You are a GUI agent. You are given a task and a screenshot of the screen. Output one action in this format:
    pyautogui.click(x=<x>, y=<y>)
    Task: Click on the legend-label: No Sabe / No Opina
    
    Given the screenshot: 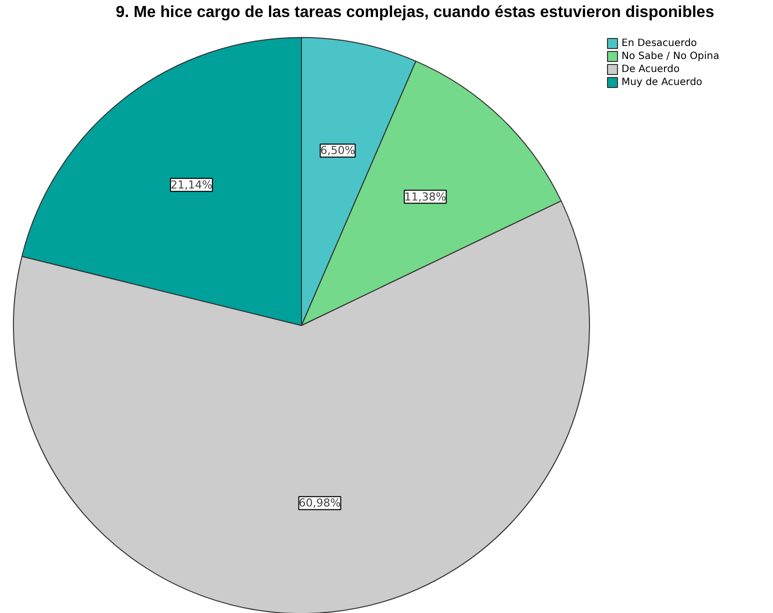 What is the action you would take?
    pyautogui.click(x=671, y=56)
    